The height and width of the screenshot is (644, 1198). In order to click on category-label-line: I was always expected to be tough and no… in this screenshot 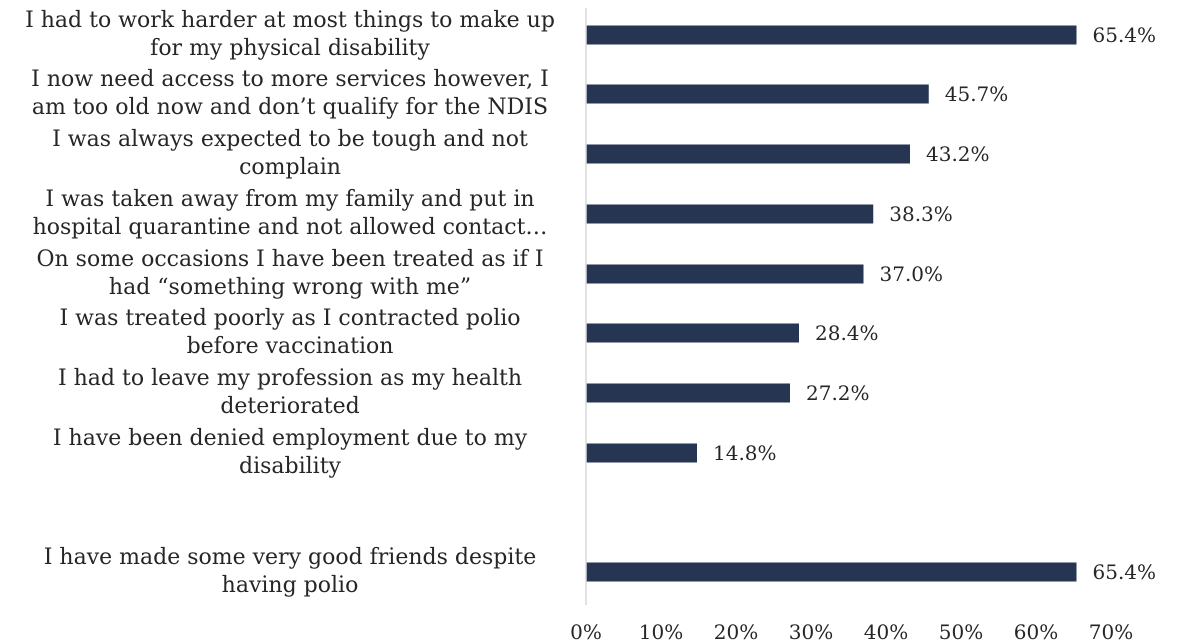, I will do `click(290, 139)`.